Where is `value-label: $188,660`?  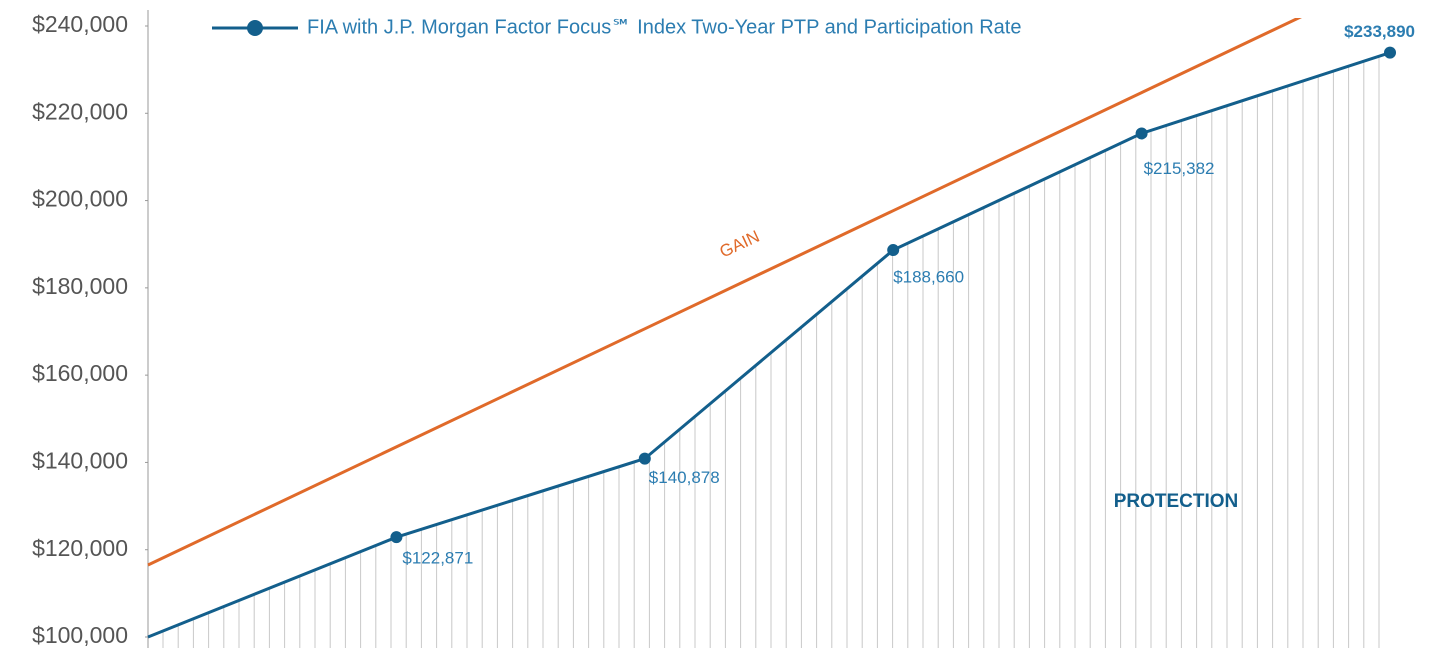 value-label: $188,660 is located at coordinates (928, 277).